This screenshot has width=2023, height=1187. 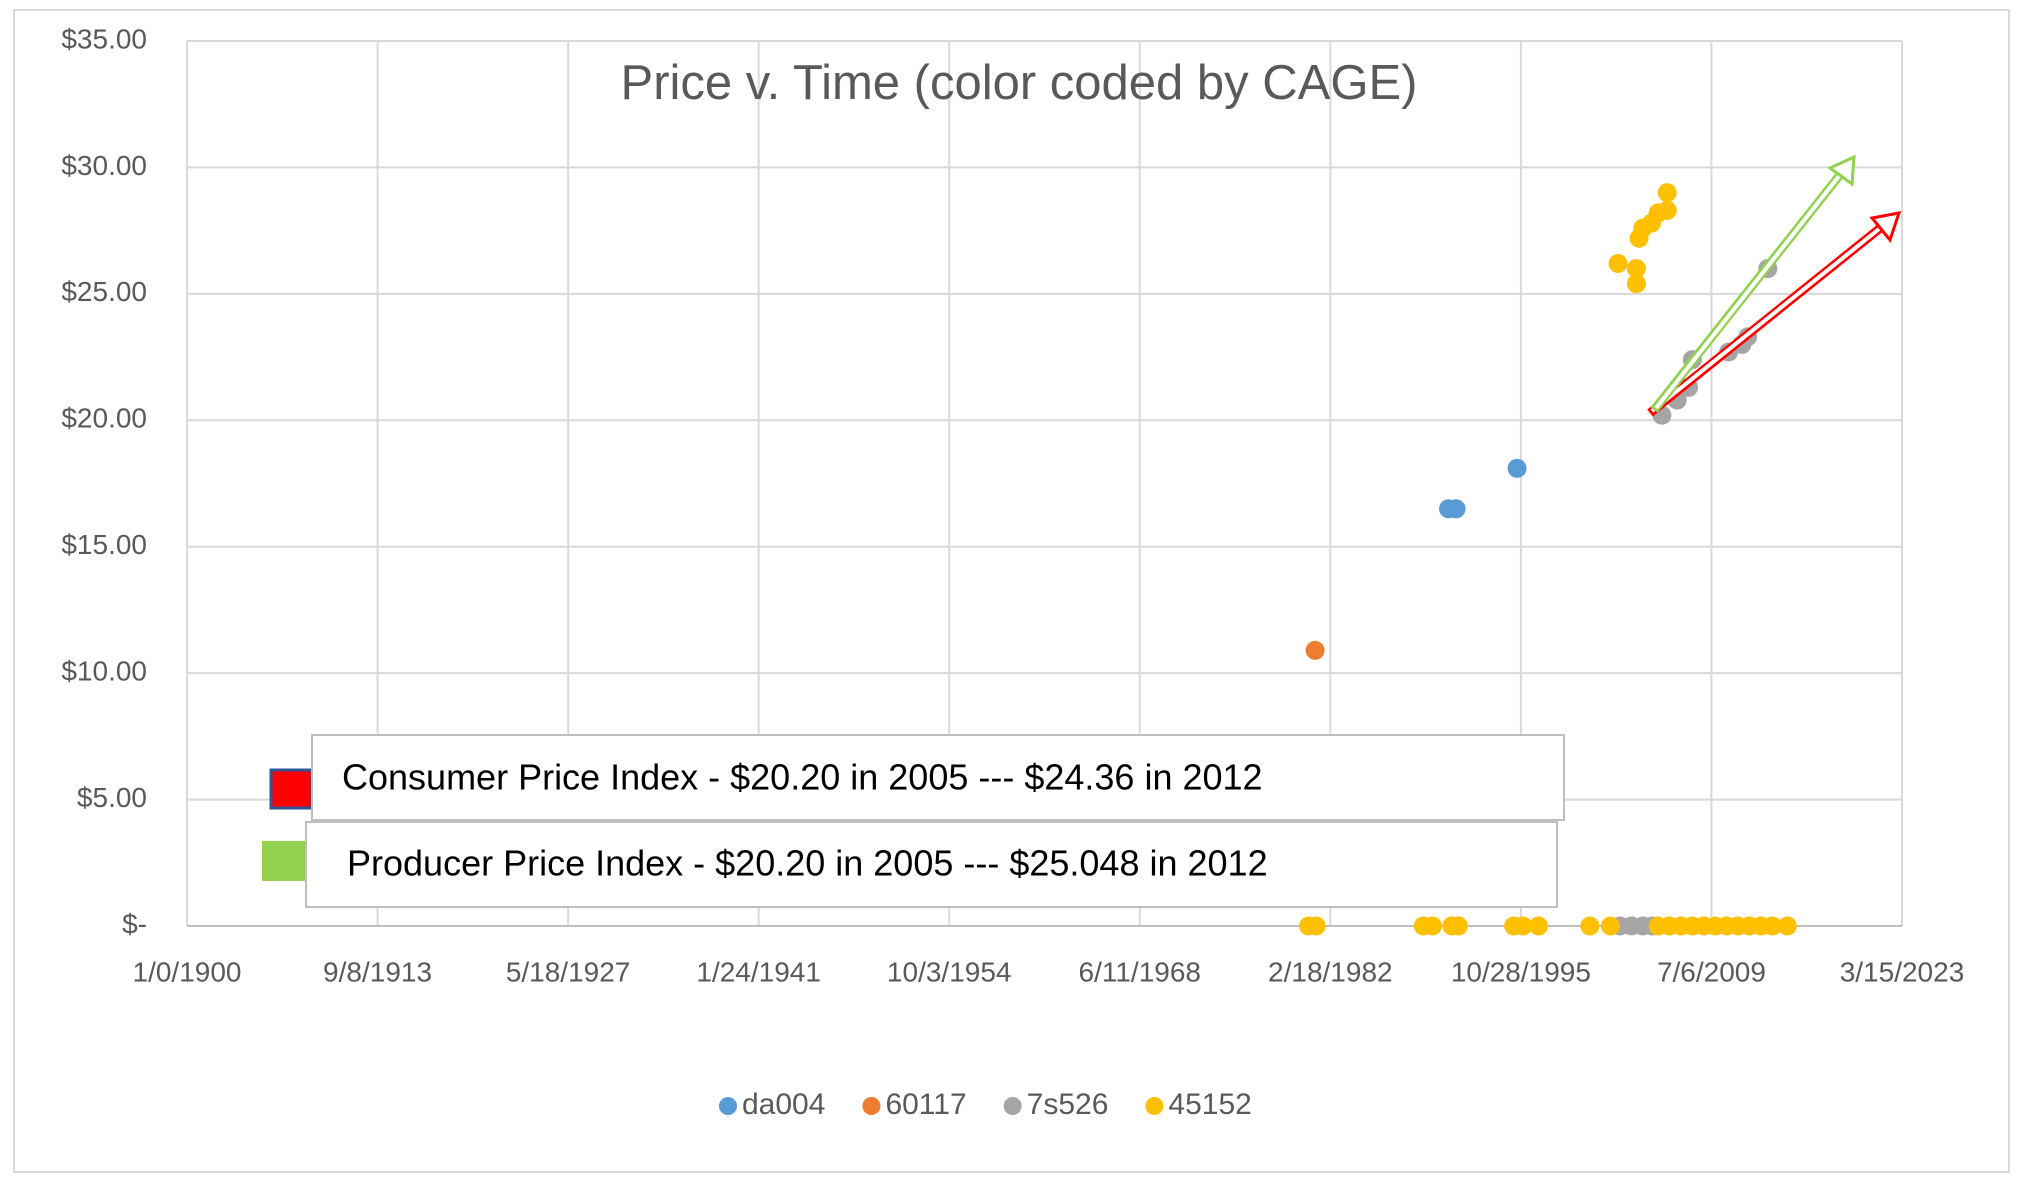 What do you see at coordinates (1330, 971) in the screenshot?
I see `x-tick-label: 2/18/1982` at bounding box center [1330, 971].